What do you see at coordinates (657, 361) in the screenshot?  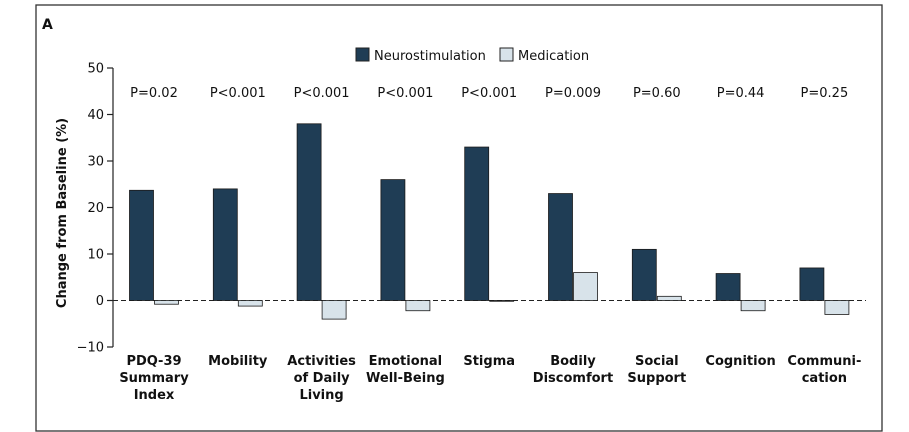 I see `category-label: Social` at bounding box center [657, 361].